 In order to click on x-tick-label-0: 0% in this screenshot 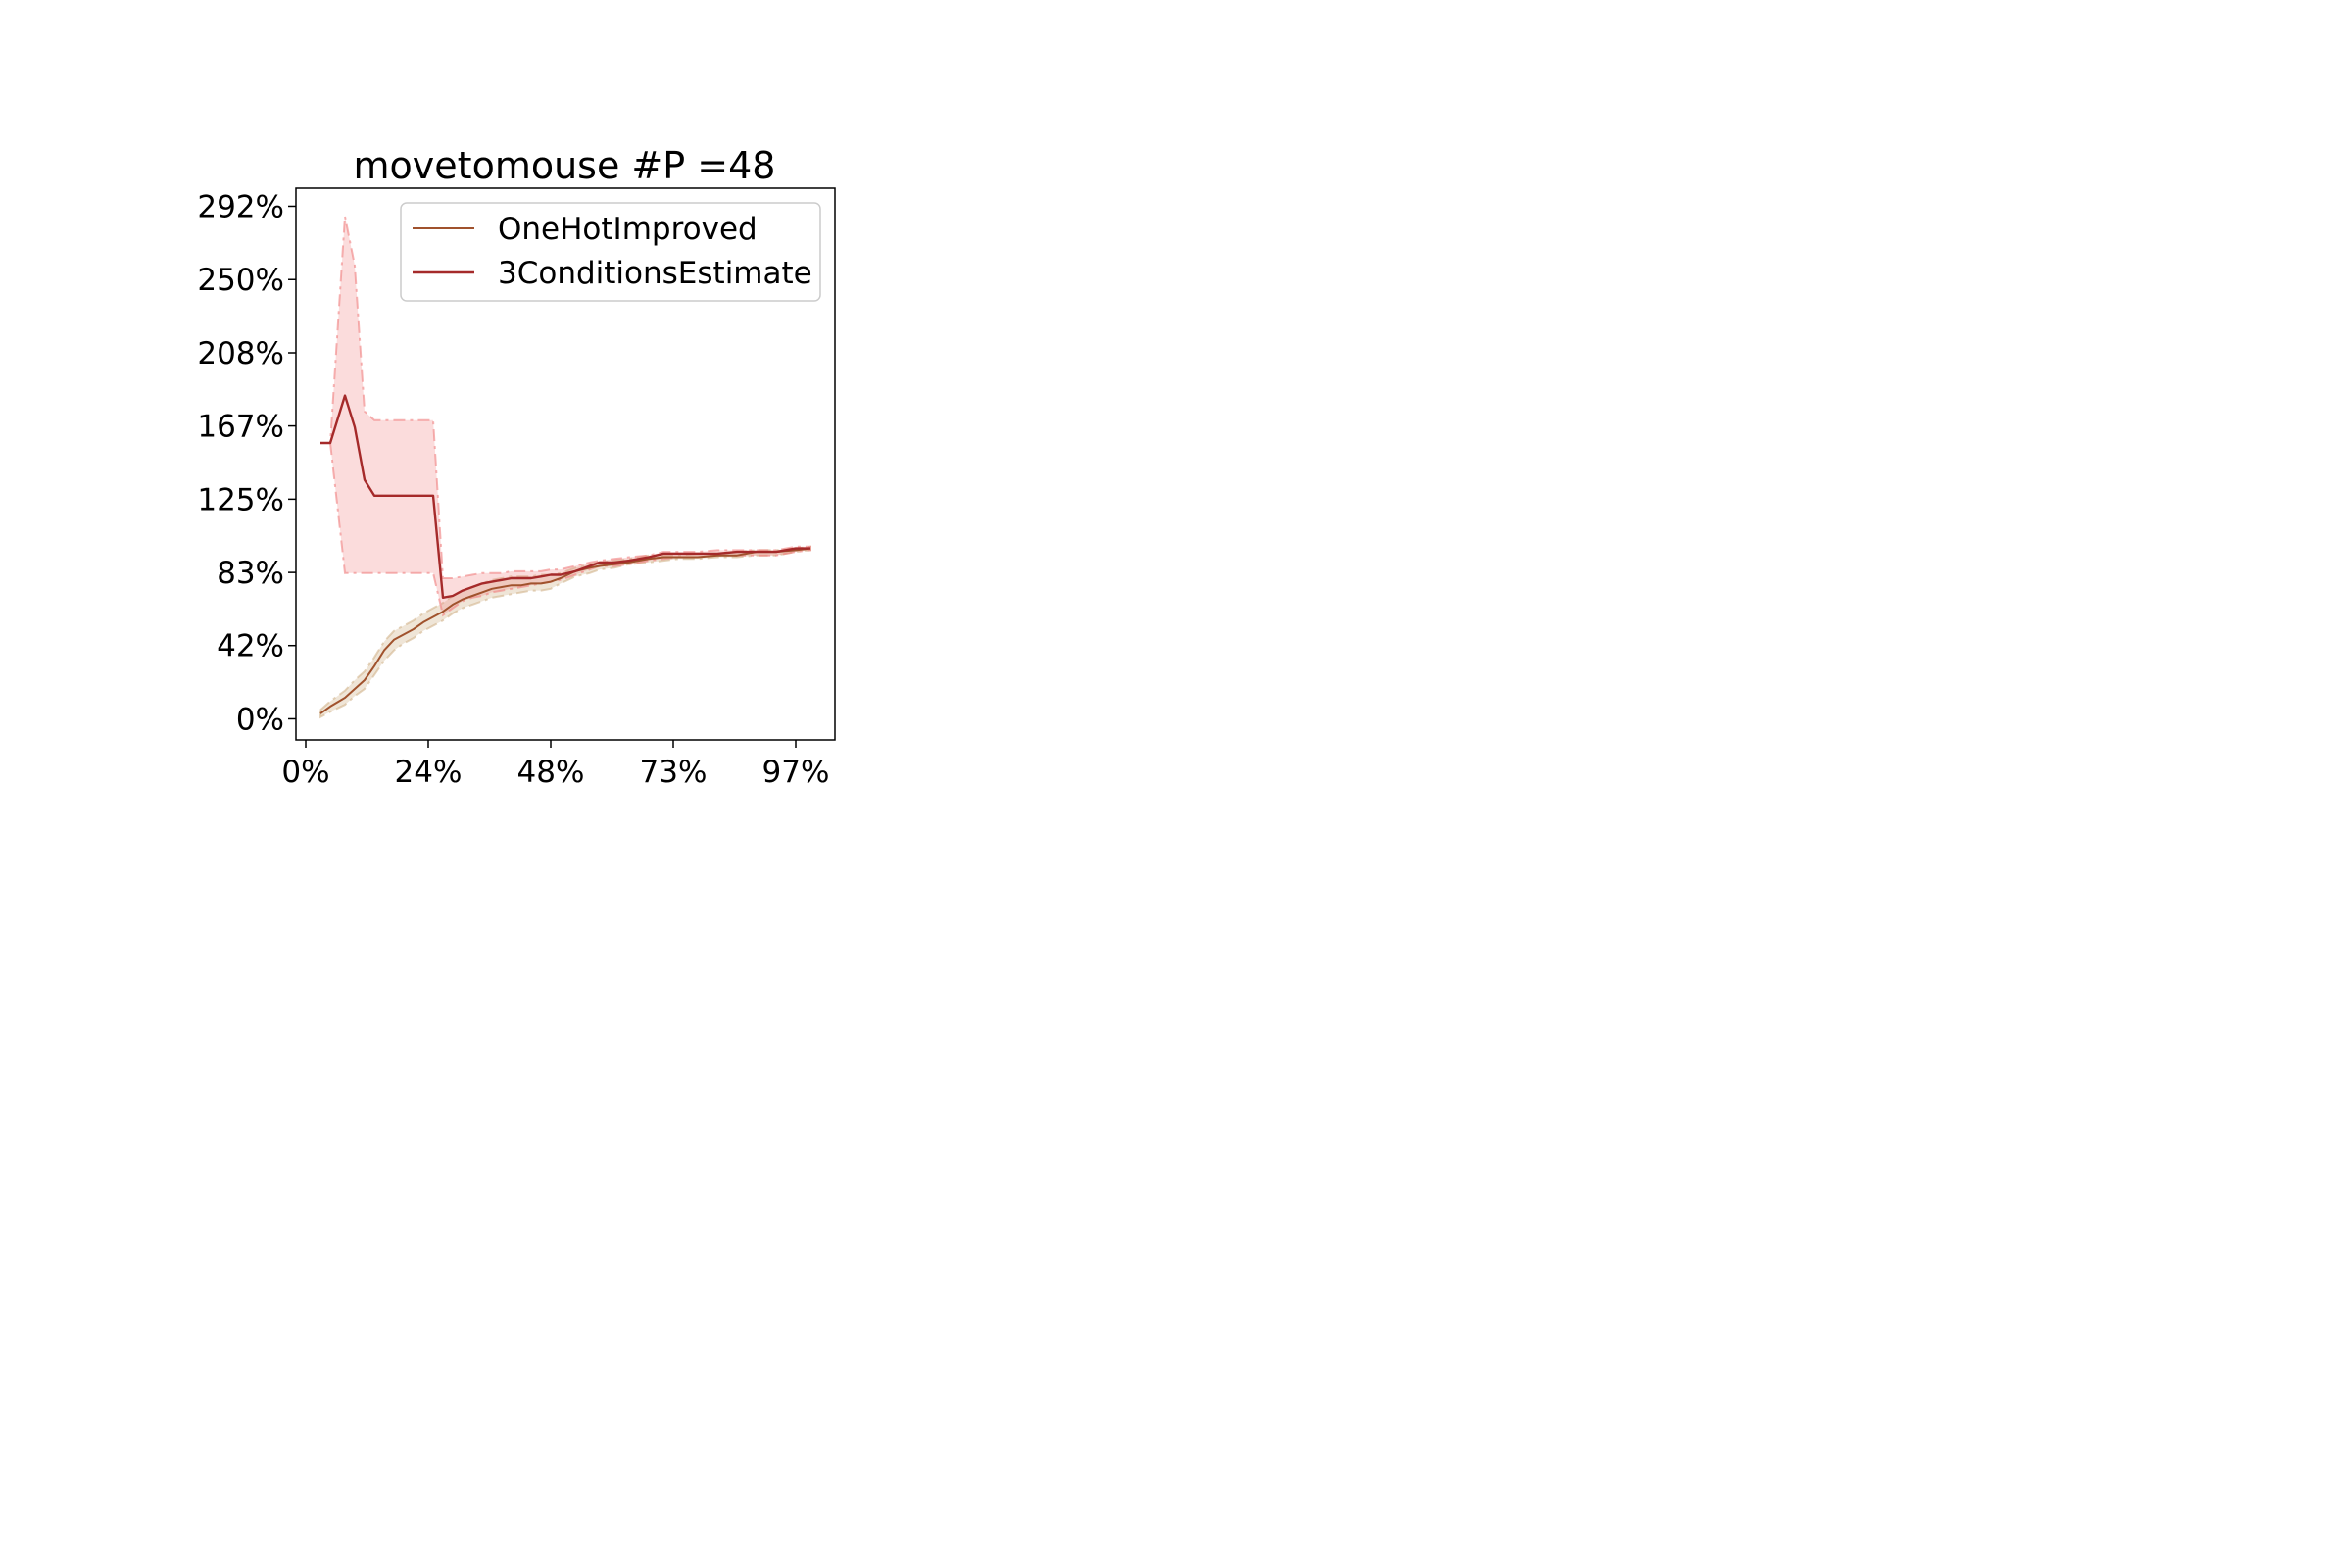, I will do `click(305, 772)`.